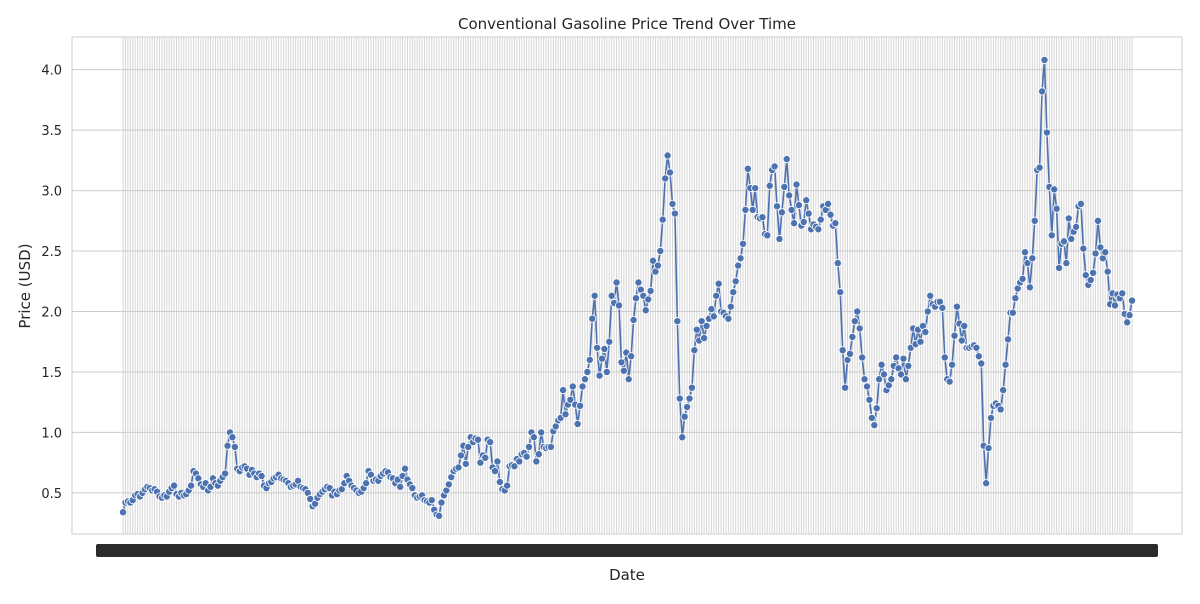  What do you see at coordinates (51, 252) in the screenshot?
I see `y-tick-label: 2.5` at bounding box center [51, 252].